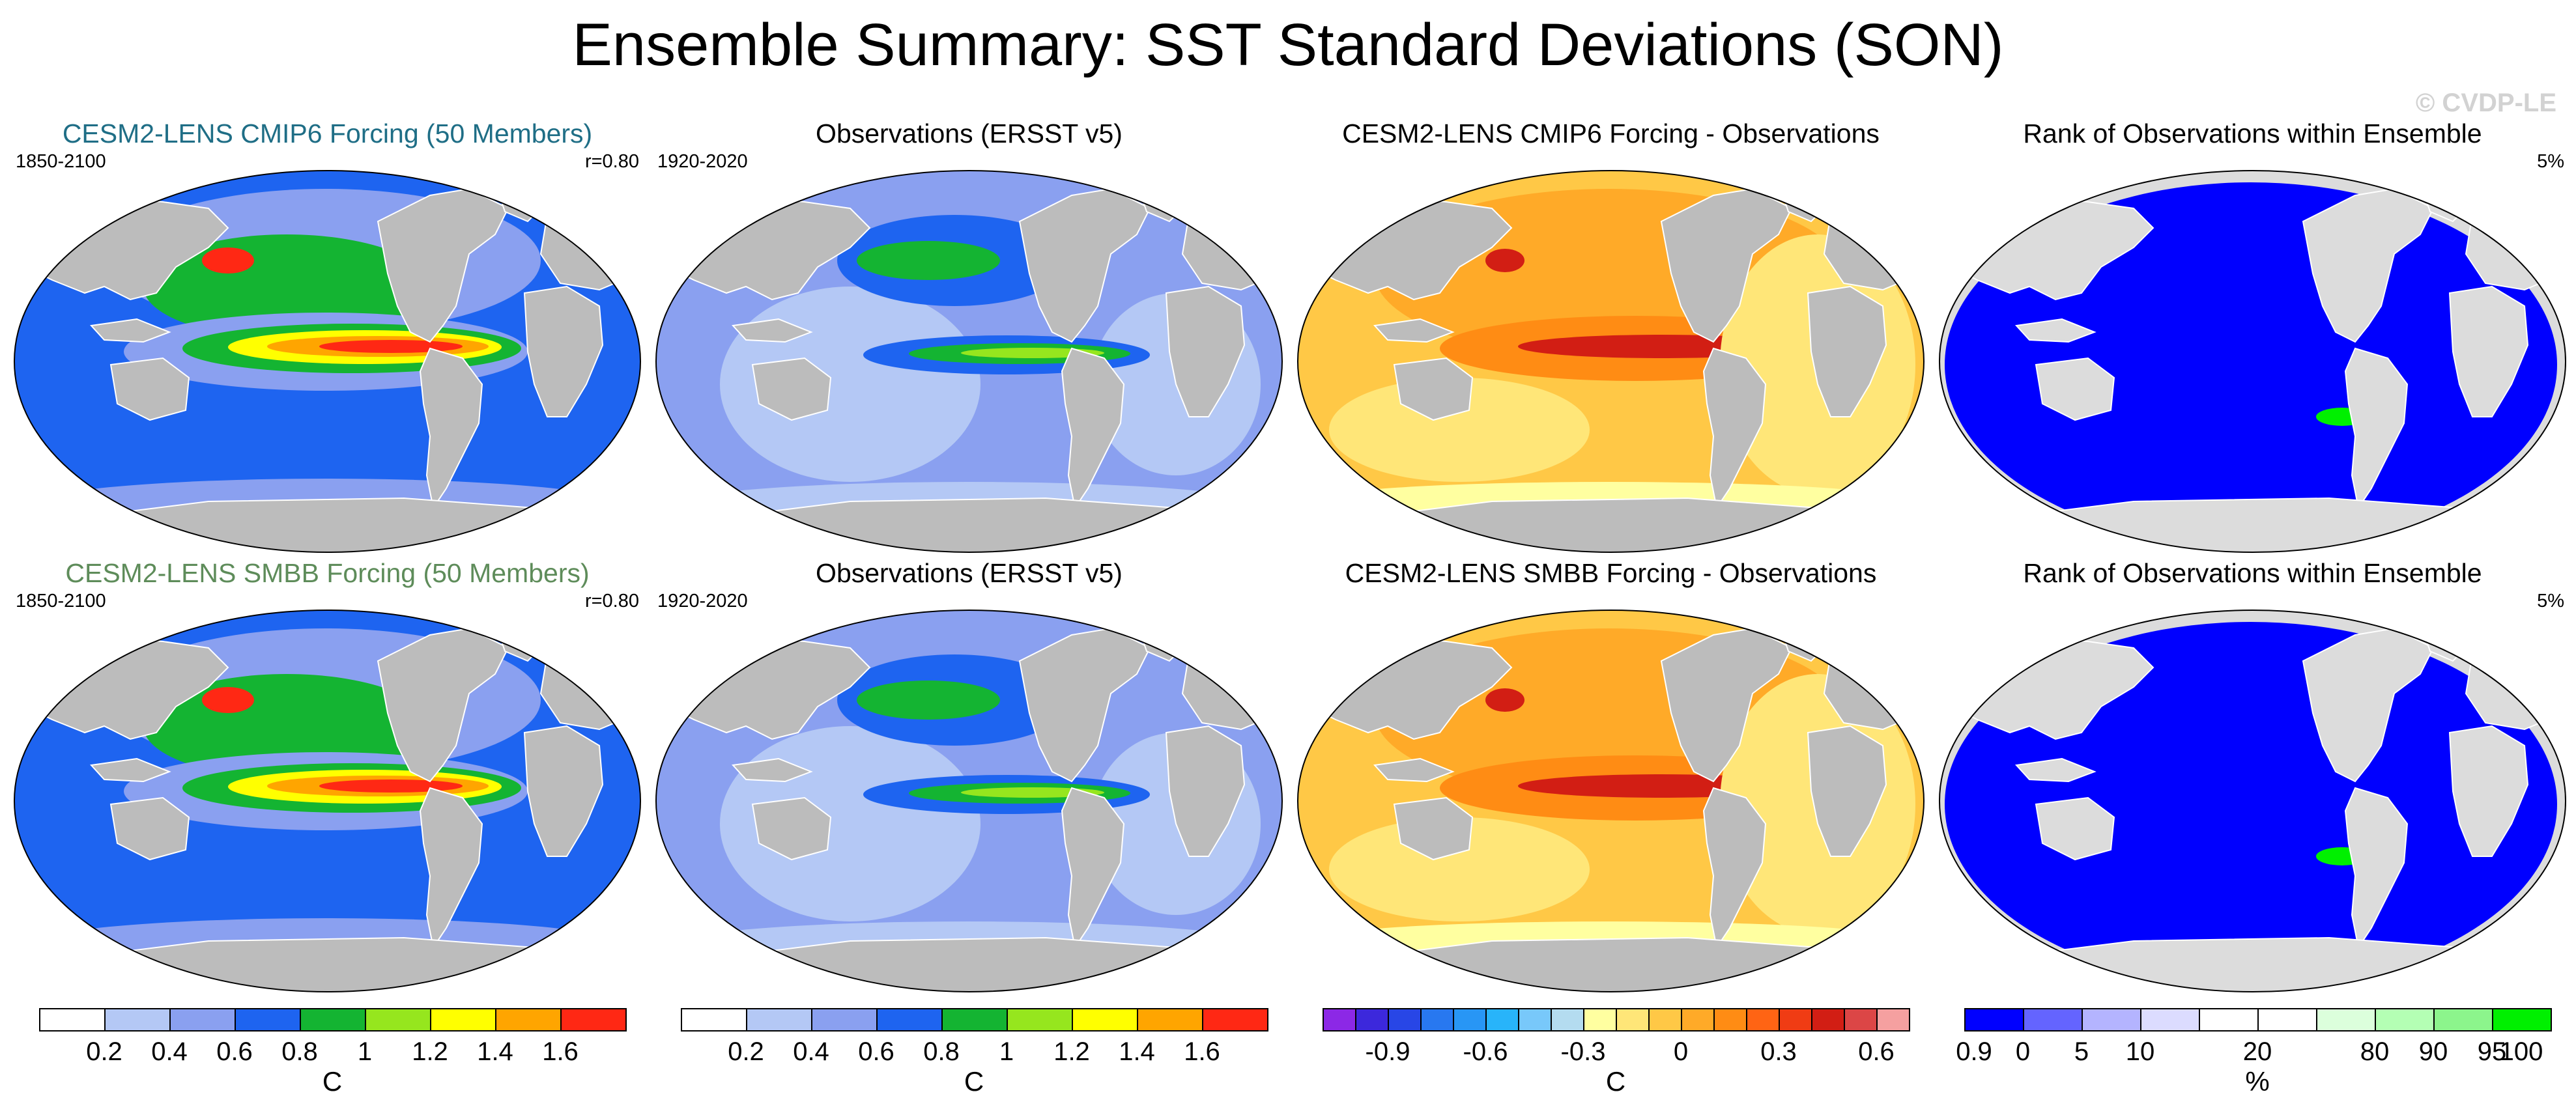 This screenshot has width=2576, height=1109. What do you see at coordinates (1137, 1051) in the screenshot?
I see `colorbar-tick-label: 1.4` at bounding box center [1137, 1051].